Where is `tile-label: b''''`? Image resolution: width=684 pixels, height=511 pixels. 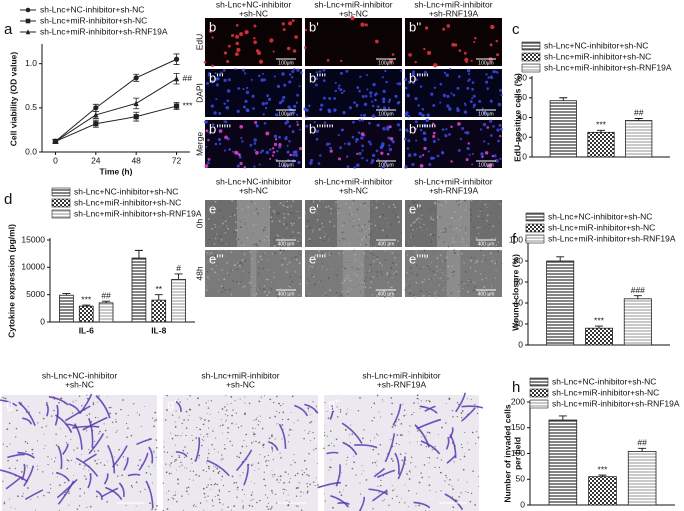 tile-label: b'''' is located at coordinates (317, 77).